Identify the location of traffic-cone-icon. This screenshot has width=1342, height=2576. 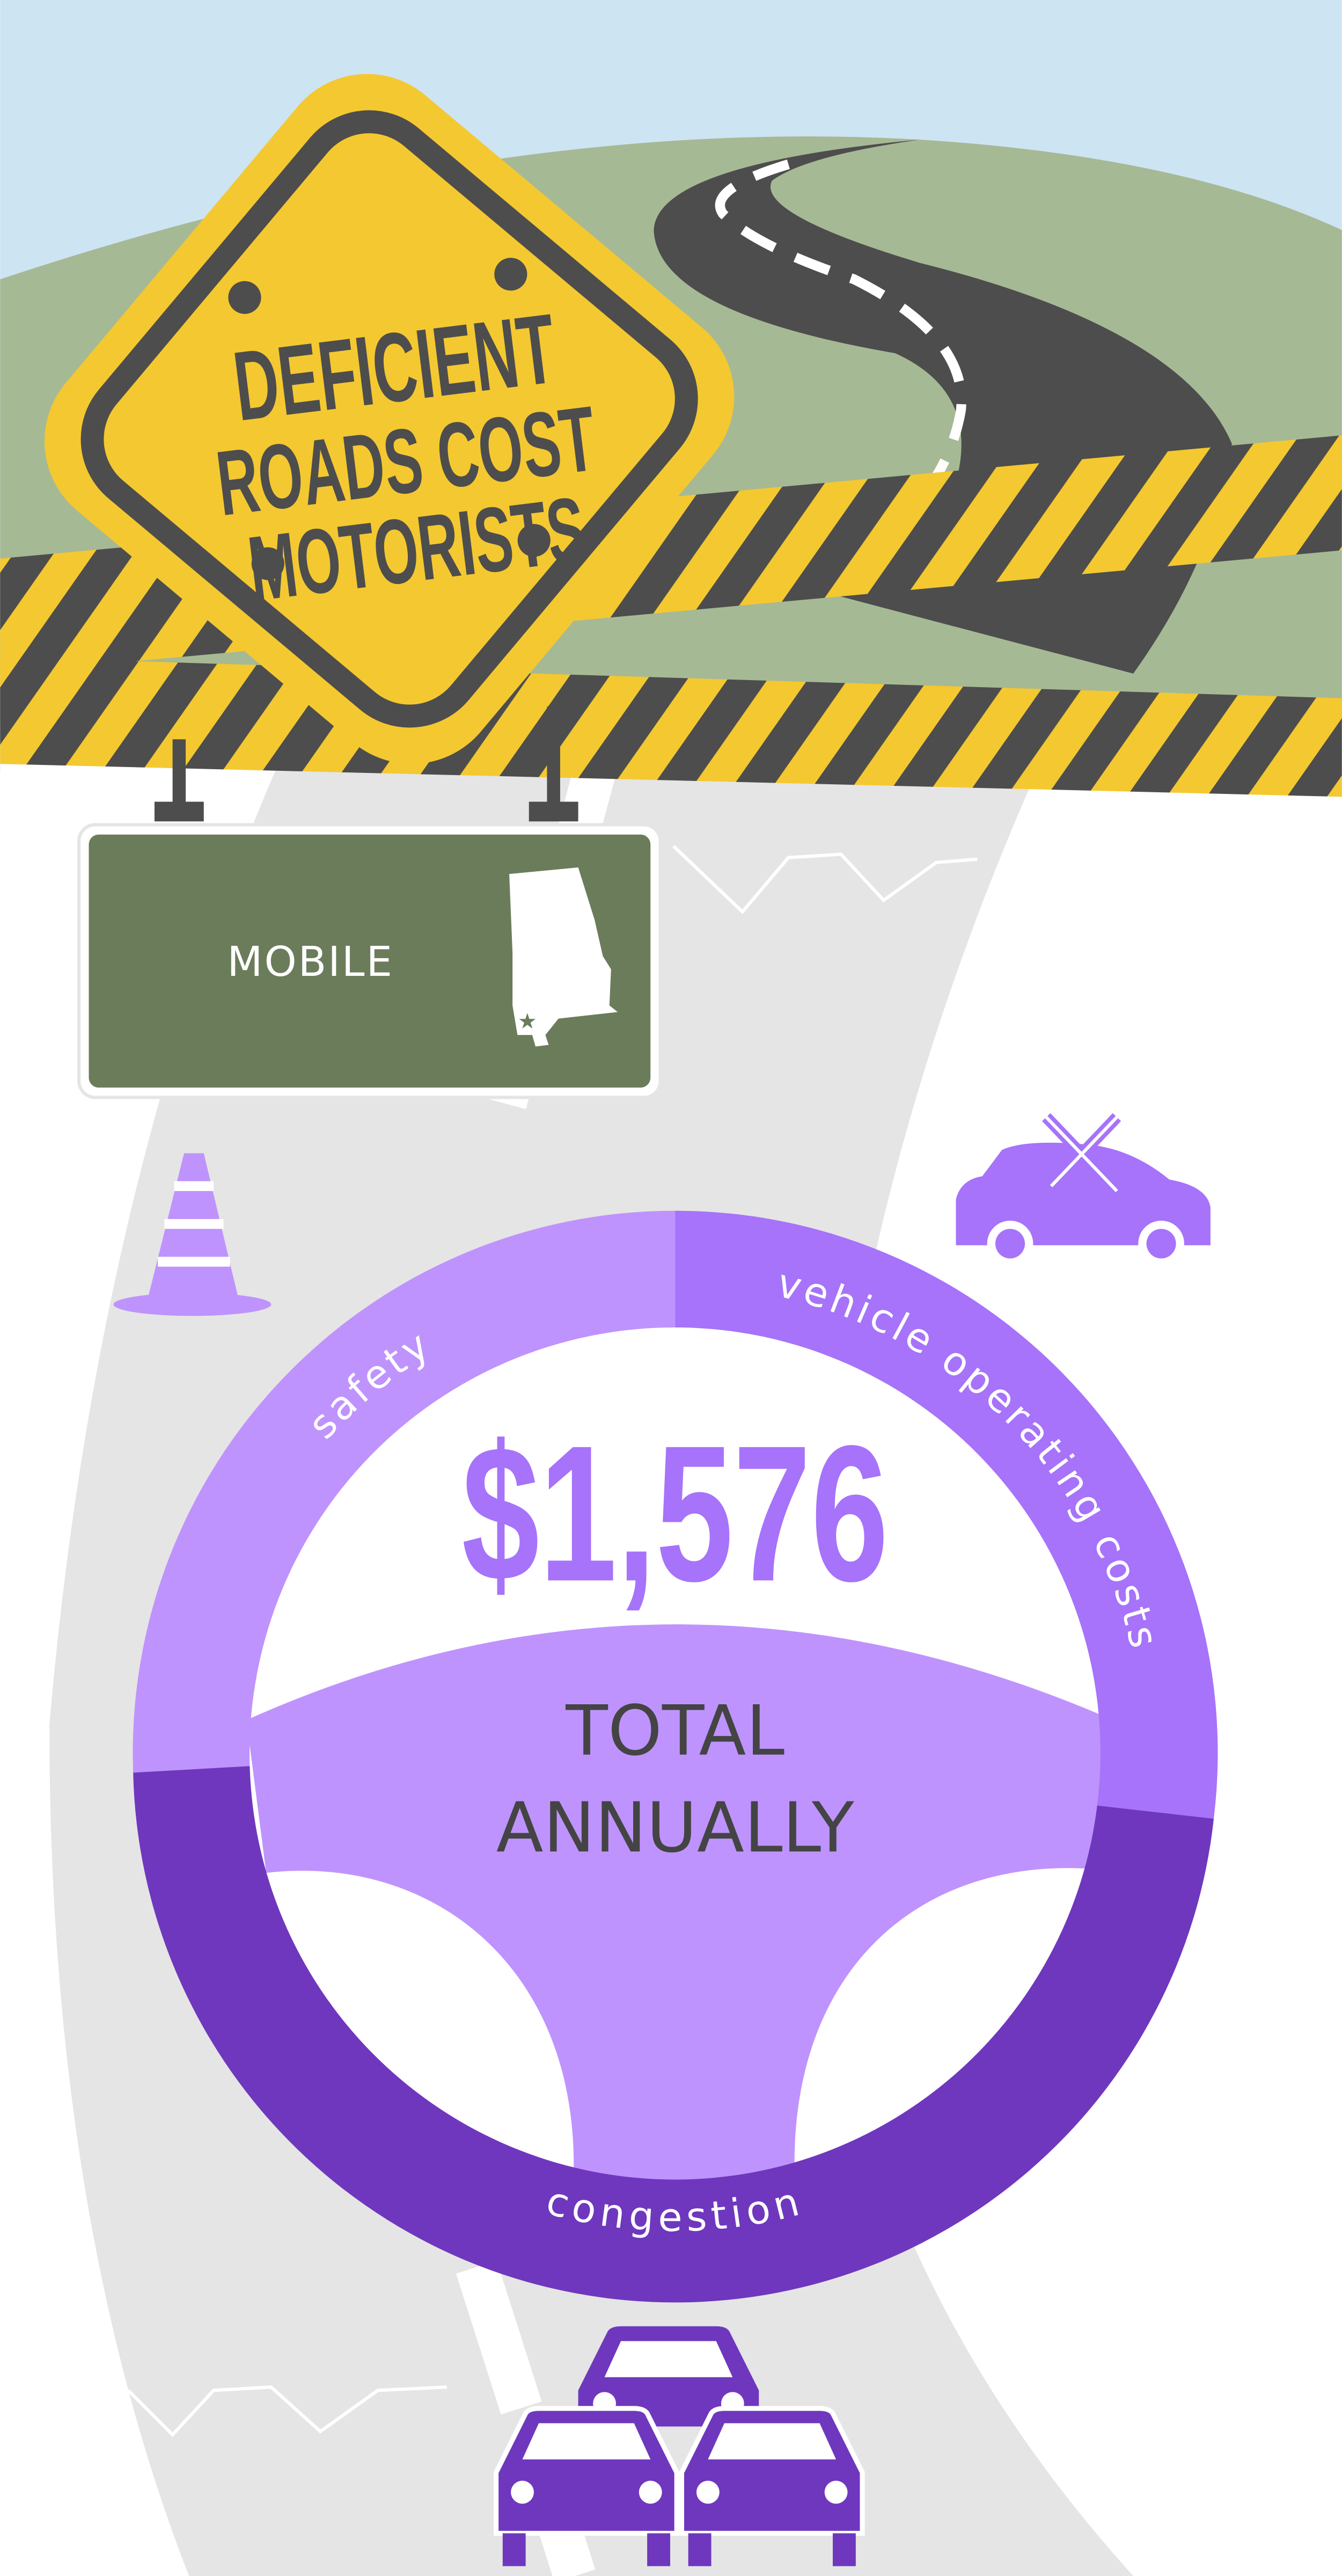
(192, 1234).